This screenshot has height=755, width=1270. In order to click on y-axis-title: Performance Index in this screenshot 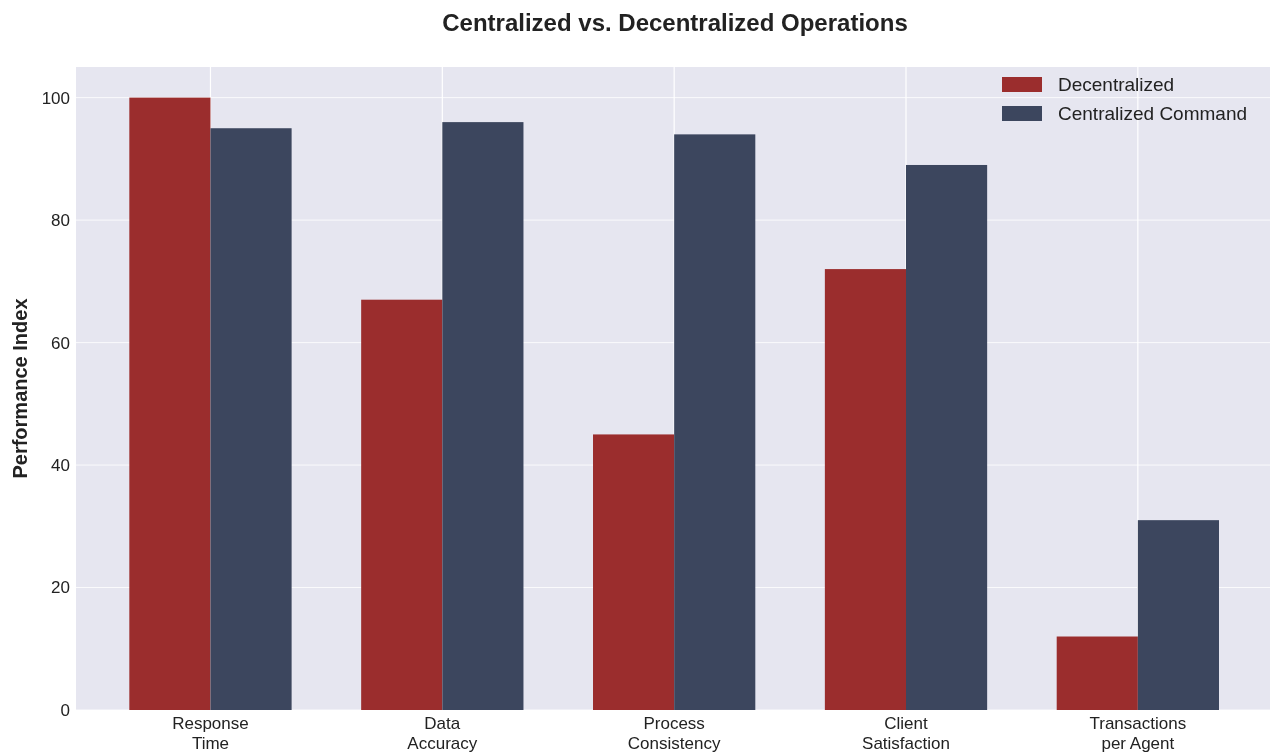, I will do `click(20, 388)`.